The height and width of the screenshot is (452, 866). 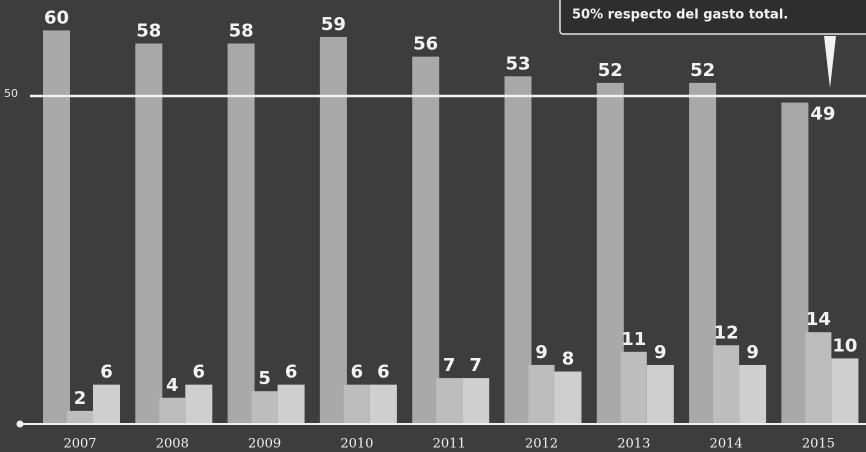 What do you see at coordinates (633, 339) in the screenshot?
I see `value-label: 11` at bounding box center [633, 339].